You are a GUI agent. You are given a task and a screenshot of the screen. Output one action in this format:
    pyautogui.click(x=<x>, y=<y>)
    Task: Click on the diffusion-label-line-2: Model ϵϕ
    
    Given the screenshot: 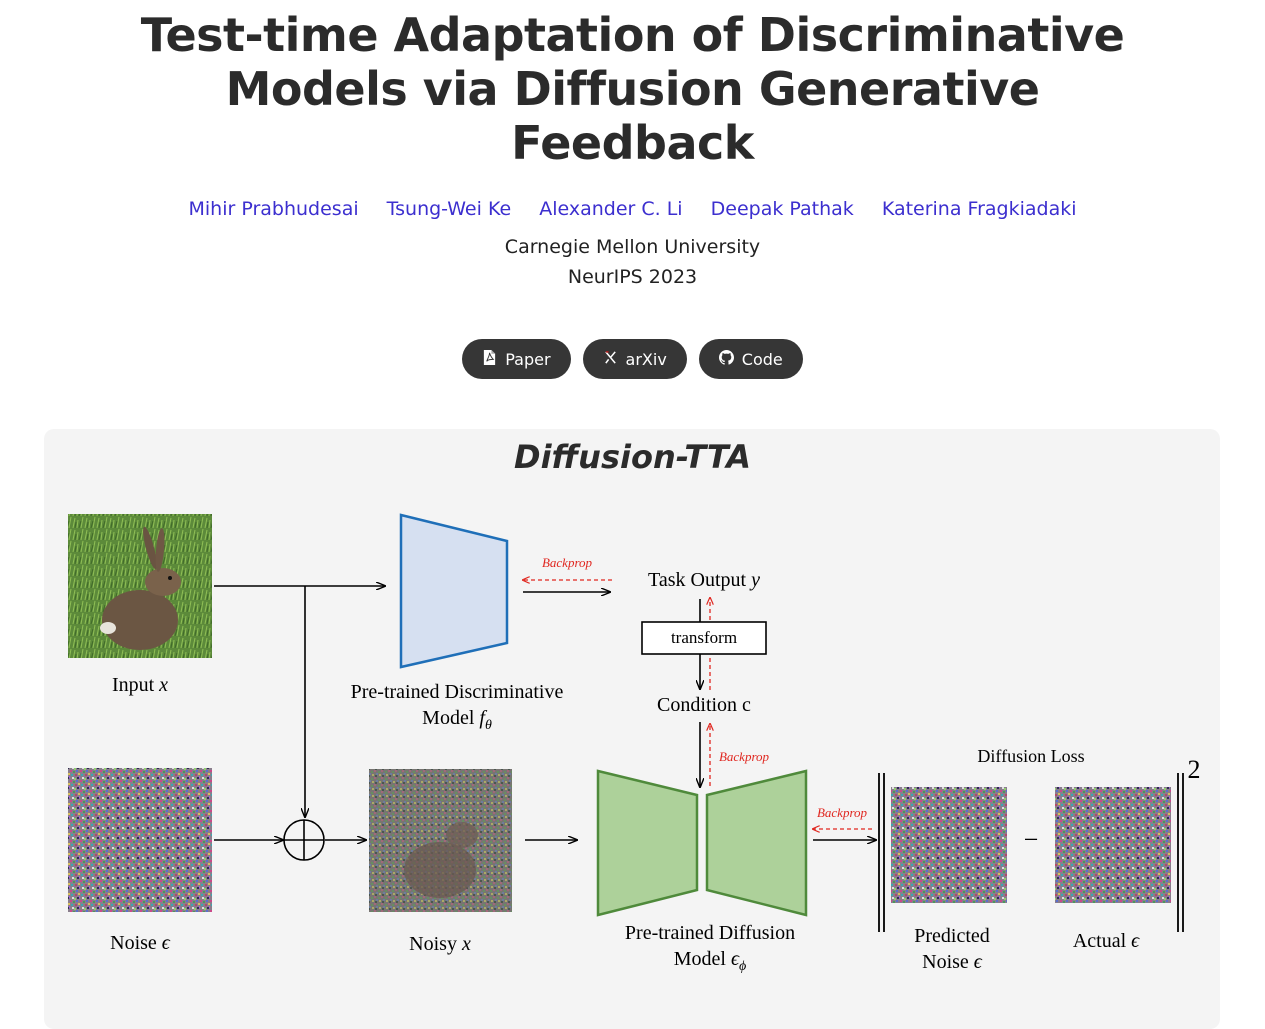 What is the action you would take?
    pyautogui.click(x=710, y=961)
    